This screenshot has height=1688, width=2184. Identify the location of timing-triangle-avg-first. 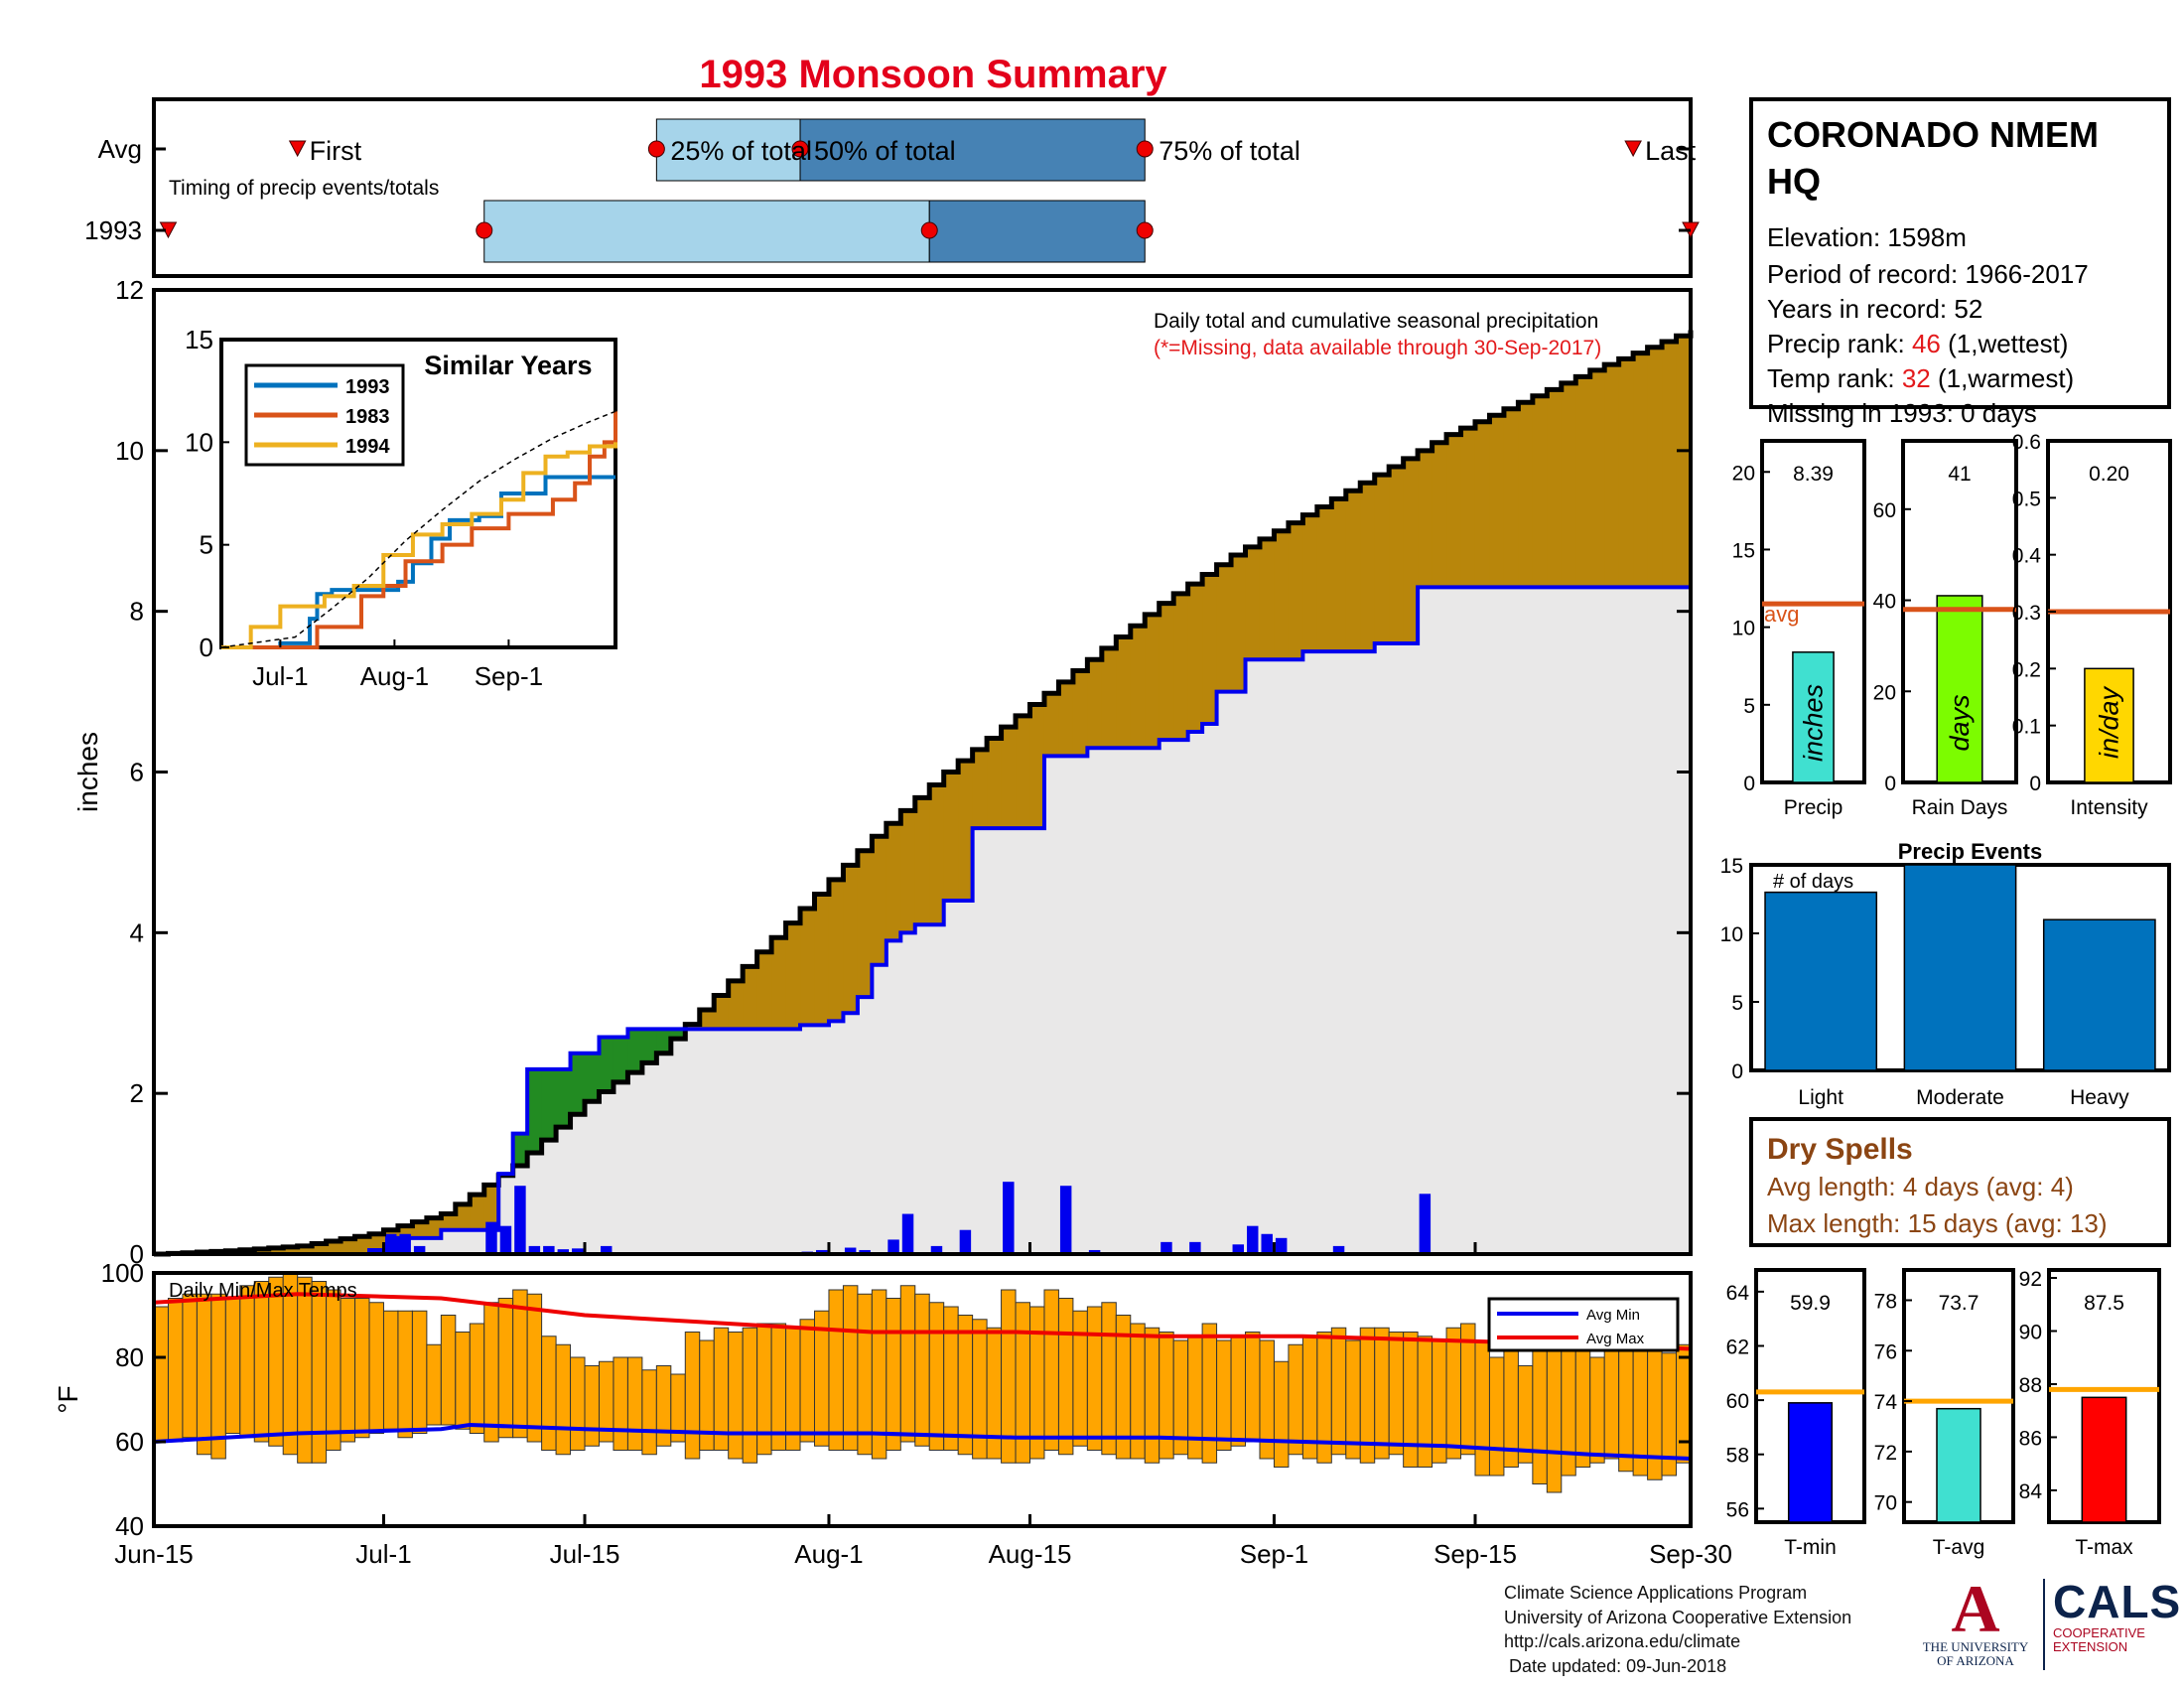
(297, 149).